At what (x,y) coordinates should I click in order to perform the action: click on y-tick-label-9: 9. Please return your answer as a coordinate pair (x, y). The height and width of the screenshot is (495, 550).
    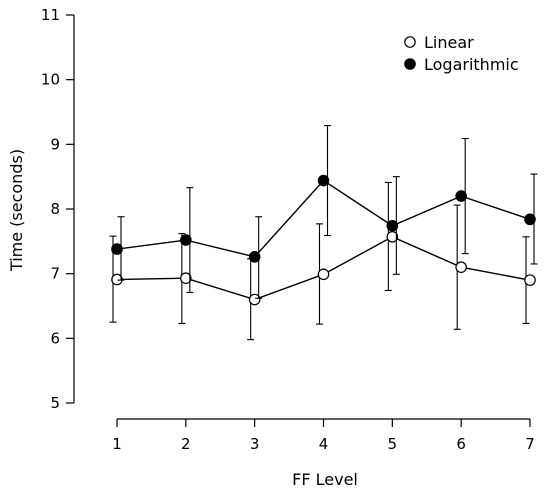
    Looking at the image, I should click on (55, 144).